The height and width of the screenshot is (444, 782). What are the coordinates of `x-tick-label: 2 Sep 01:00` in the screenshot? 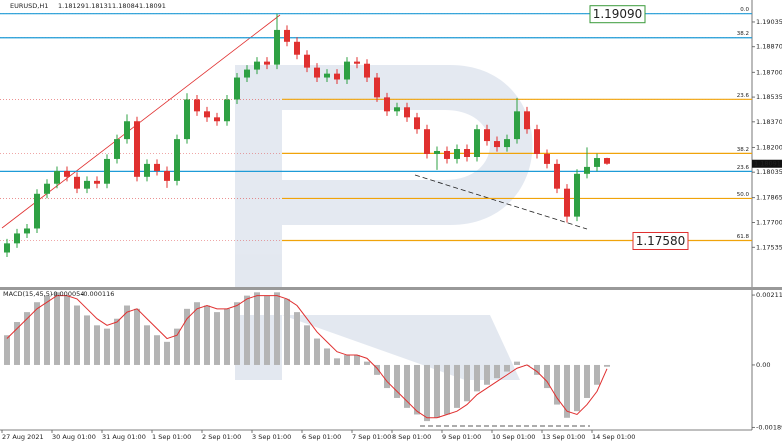 It's located at (221, 437).